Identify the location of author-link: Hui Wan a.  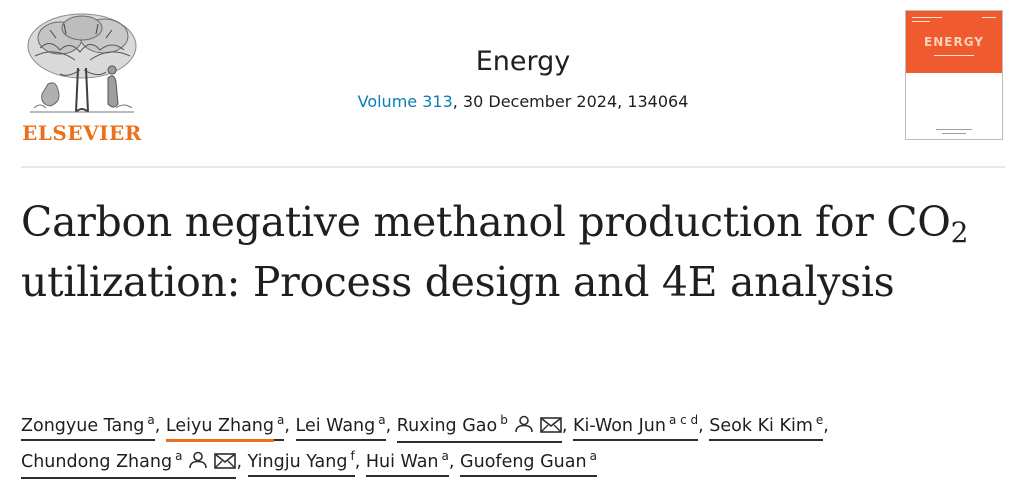
(407, 463).